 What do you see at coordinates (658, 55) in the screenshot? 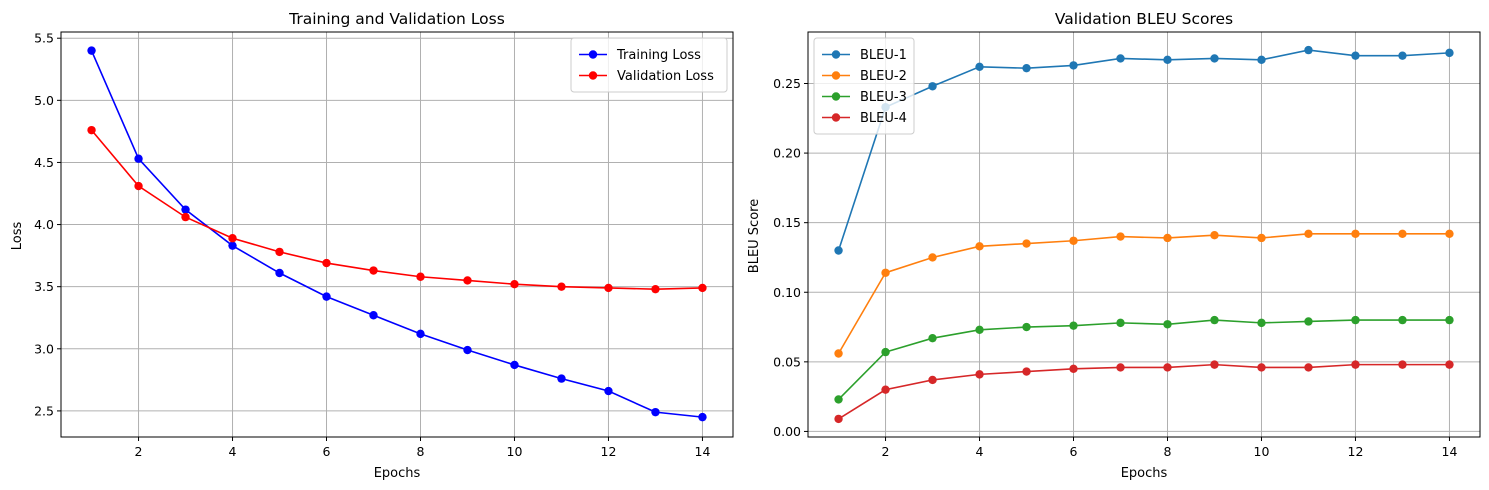
I see `loss-legend-label: Training Loss` at bounding box center [658, 55].